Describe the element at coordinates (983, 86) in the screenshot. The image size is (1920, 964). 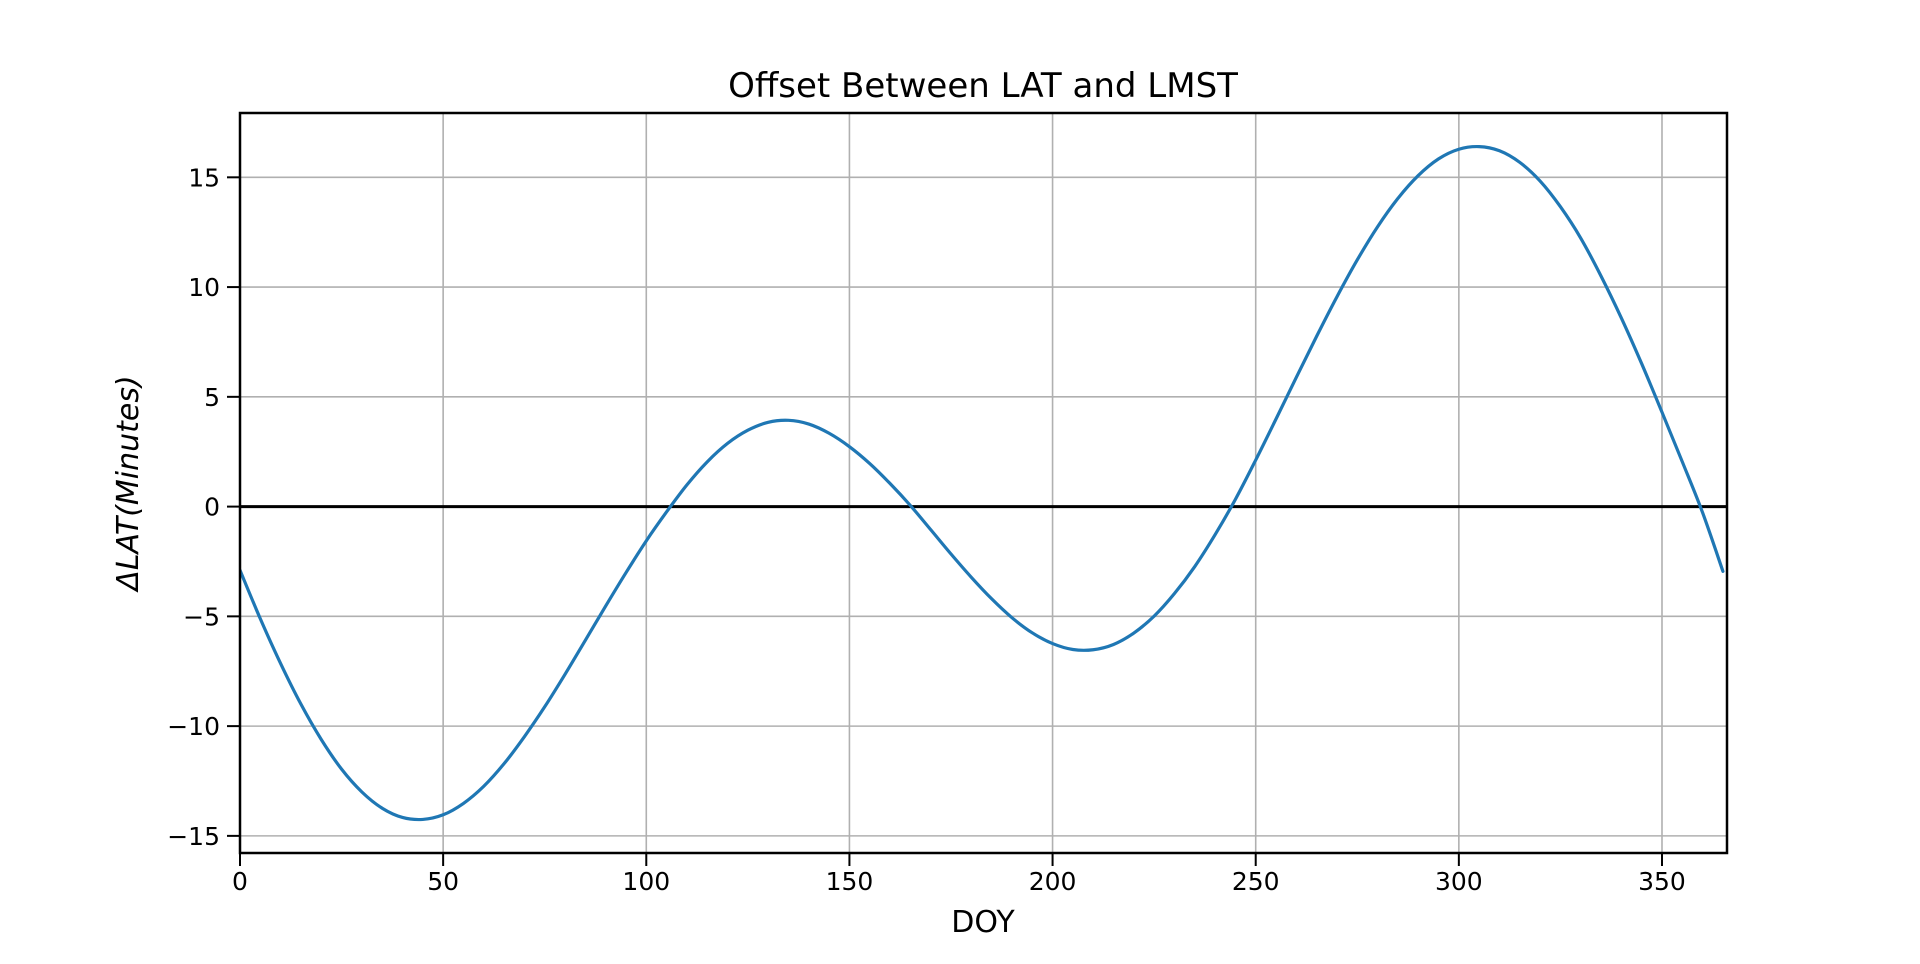
I see `chart-title: Offset Between LAT and LMST` at that location.